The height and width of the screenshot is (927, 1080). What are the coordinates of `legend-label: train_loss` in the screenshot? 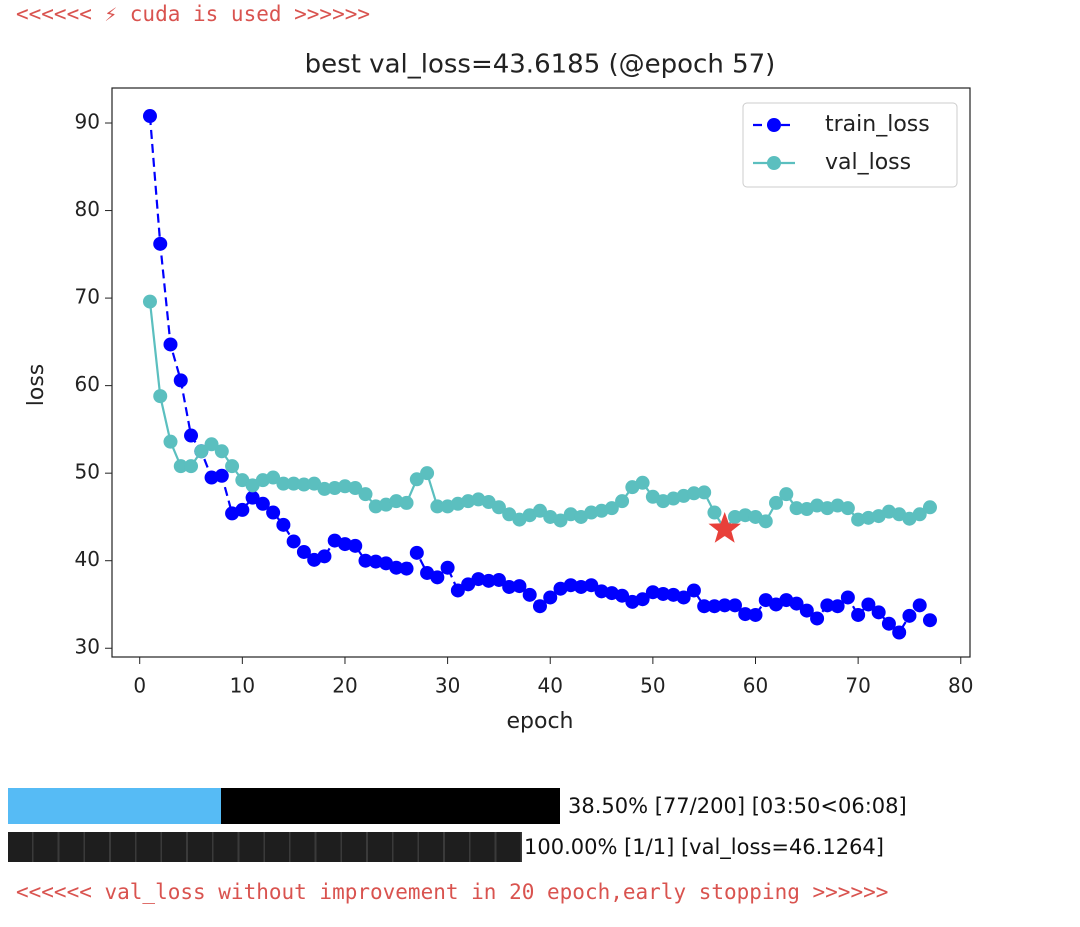 It's located at (877, 124).